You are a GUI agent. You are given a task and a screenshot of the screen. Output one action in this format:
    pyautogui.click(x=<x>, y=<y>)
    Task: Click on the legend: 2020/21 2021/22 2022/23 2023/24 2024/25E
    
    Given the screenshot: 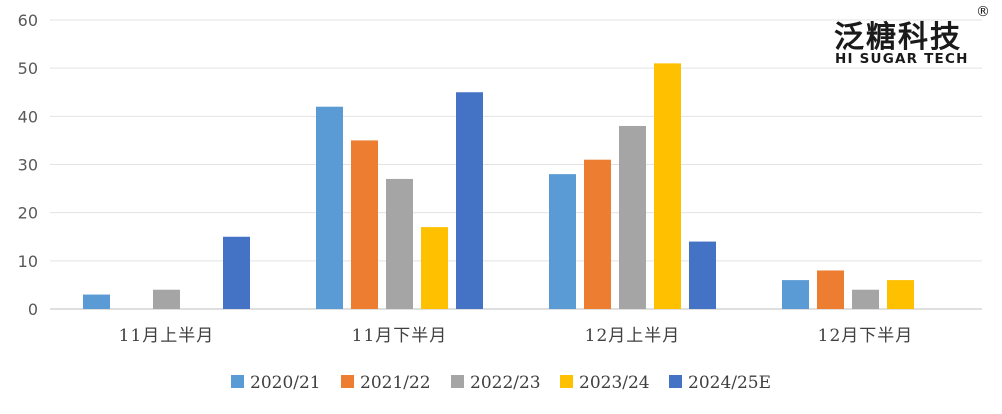 What is the action you would take?
    pyautogui.click(x=501, y=383)
    